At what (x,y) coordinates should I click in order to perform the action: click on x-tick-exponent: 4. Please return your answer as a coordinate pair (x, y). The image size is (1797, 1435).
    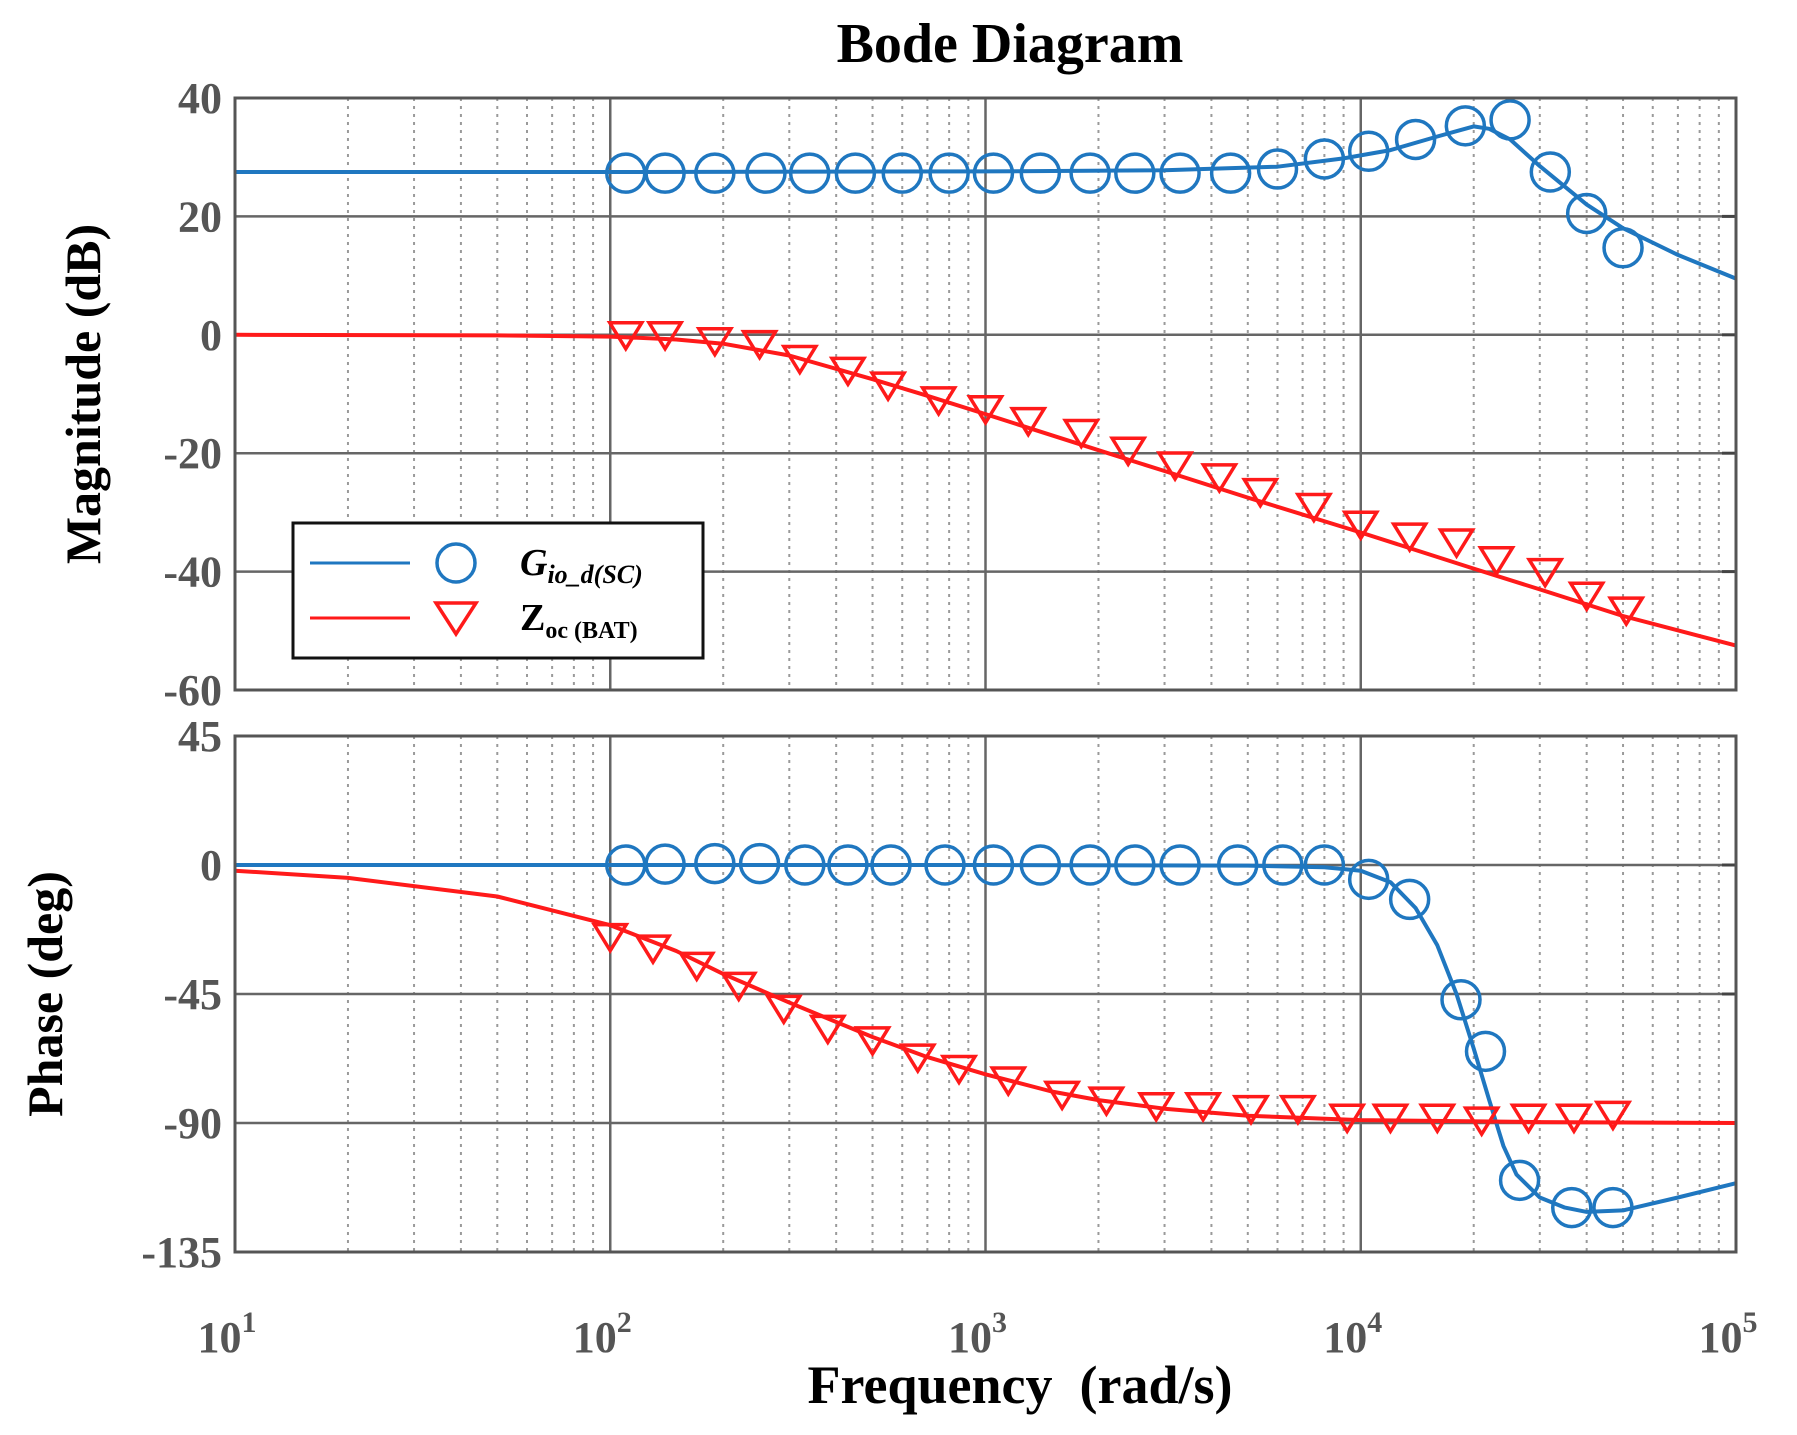
    Looking at the image, I should click on (1374, 1322).